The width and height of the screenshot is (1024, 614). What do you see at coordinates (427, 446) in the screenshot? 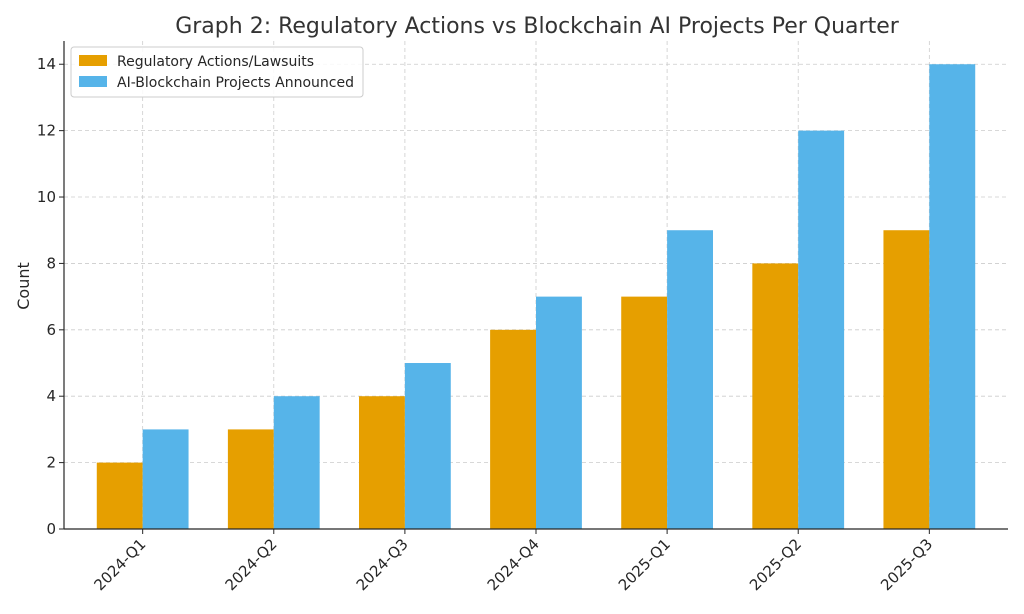
I see `bar-series-2-2024-Q3` at bounding box center [427, 446].